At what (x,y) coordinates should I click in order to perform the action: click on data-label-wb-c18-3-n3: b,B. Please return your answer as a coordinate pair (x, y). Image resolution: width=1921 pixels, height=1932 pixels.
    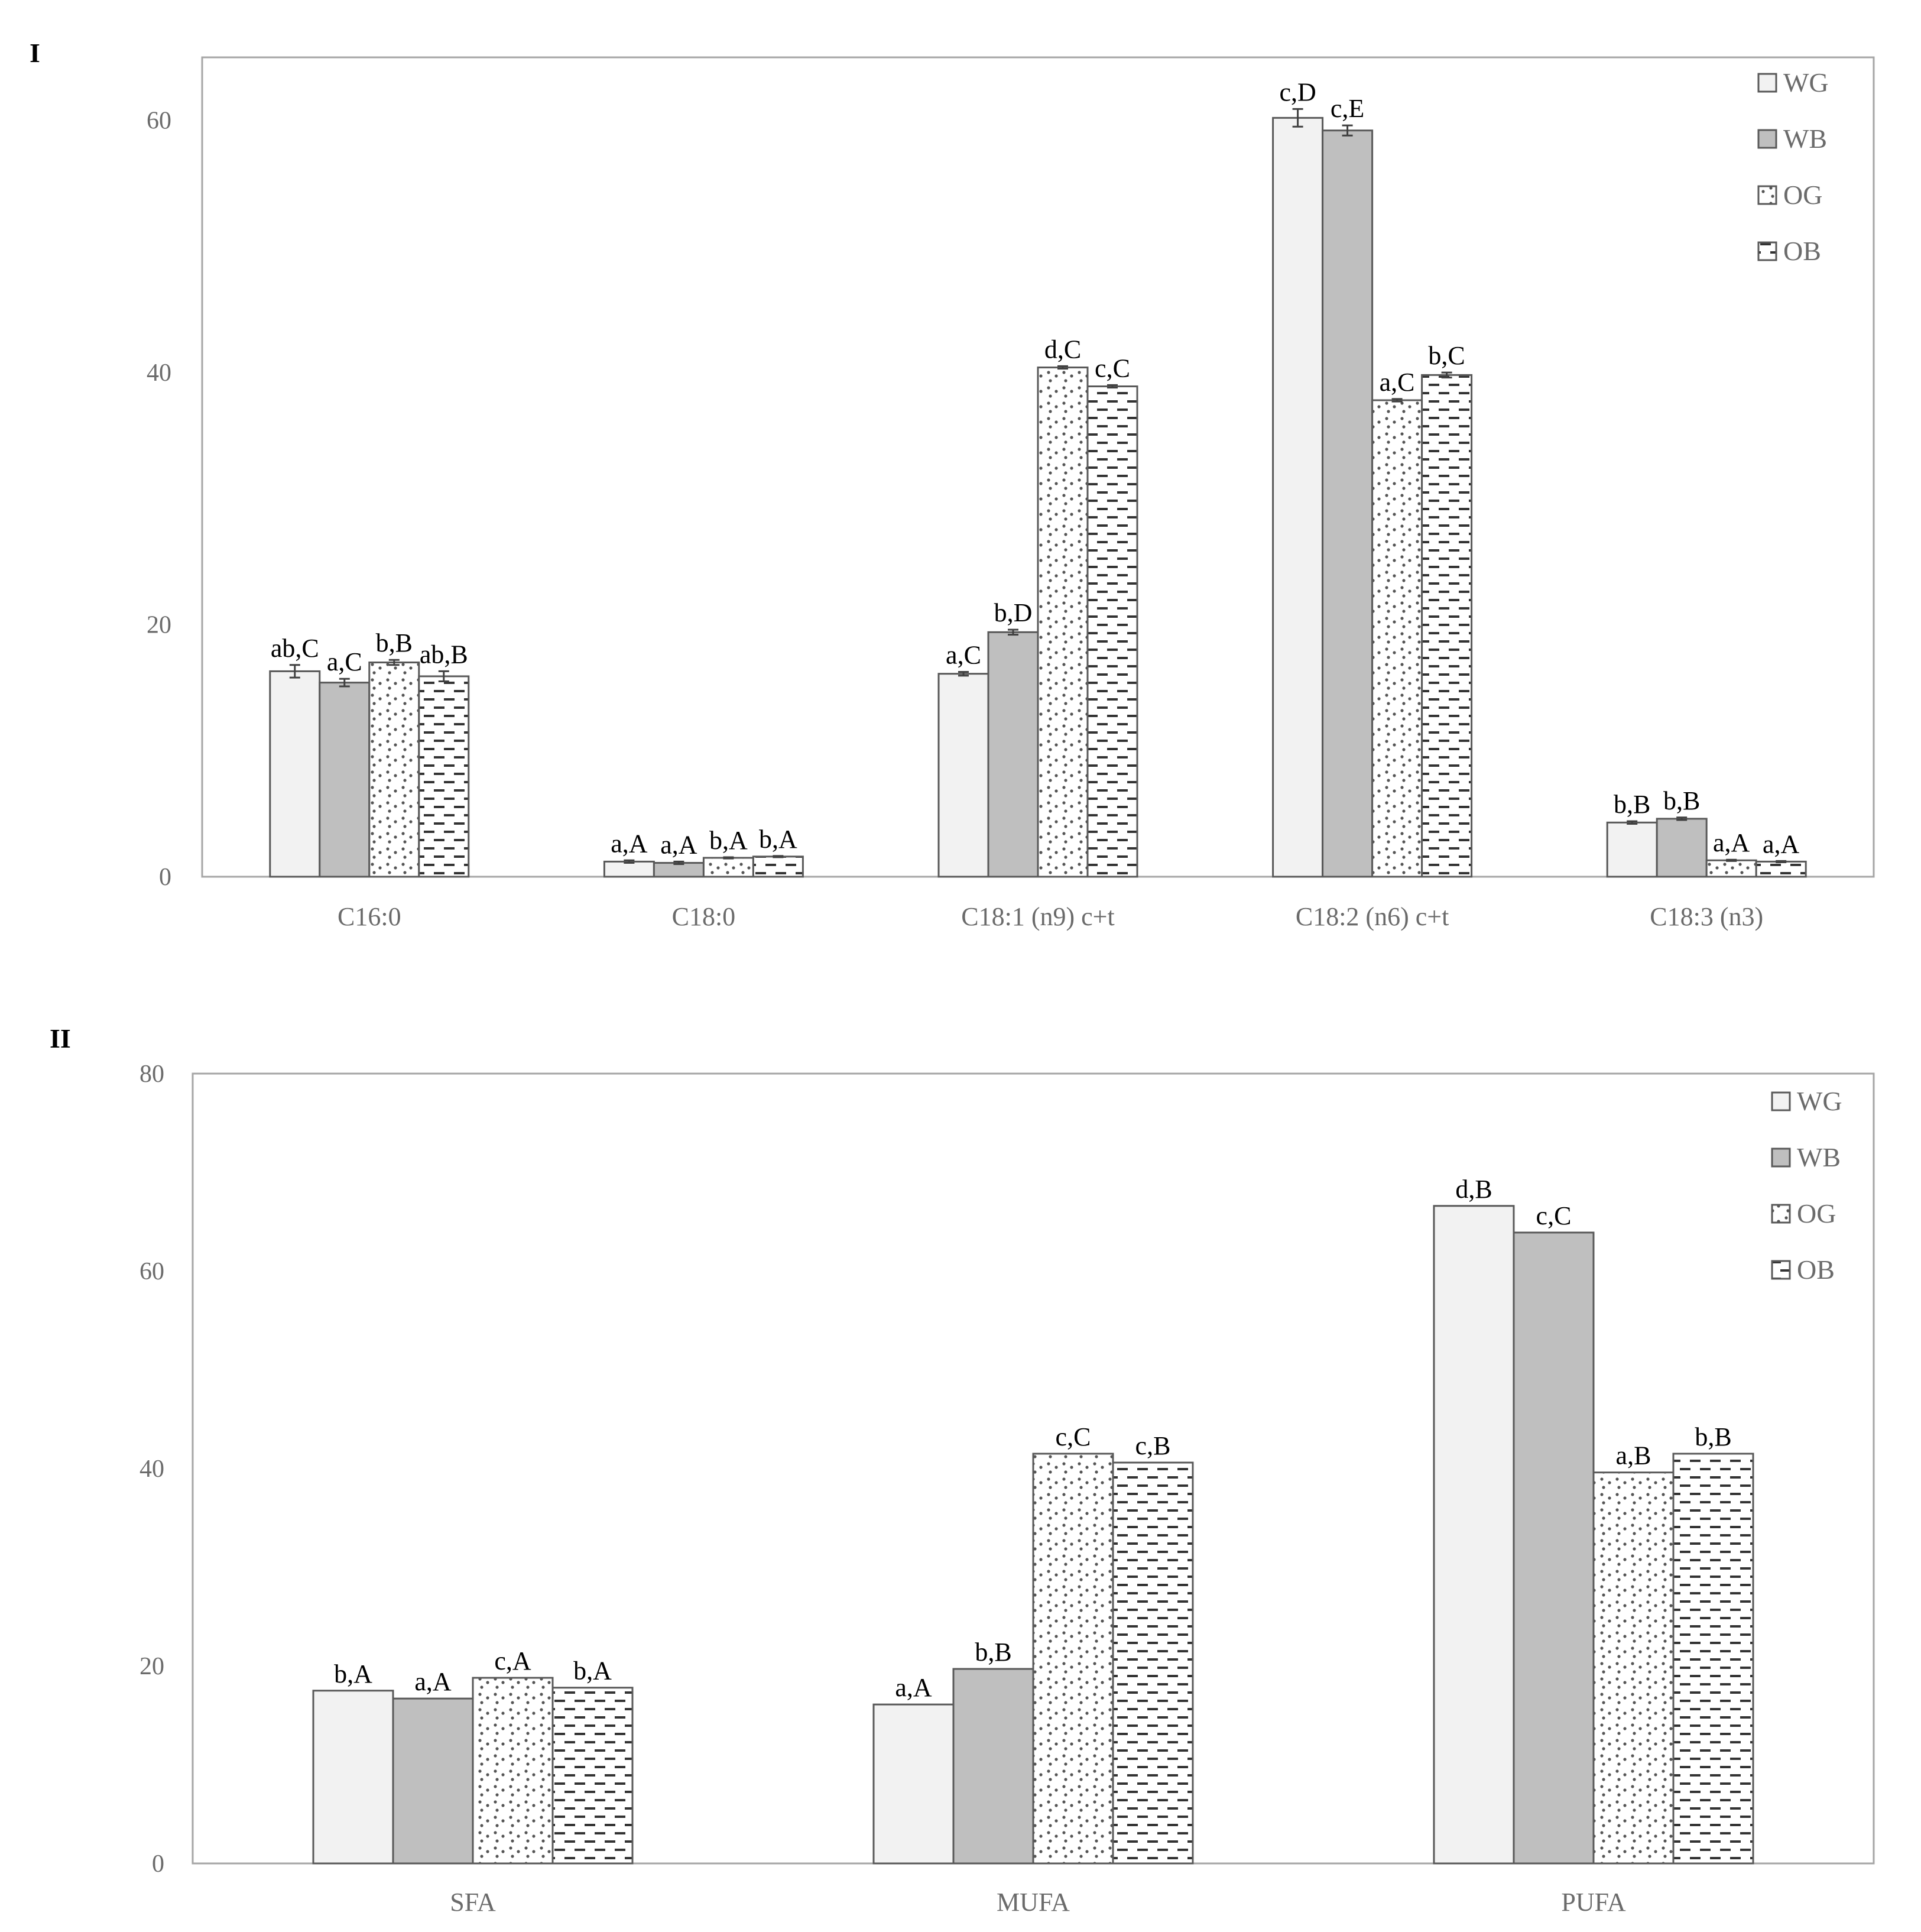
    Looking at the image, I should click on (1681, 800).